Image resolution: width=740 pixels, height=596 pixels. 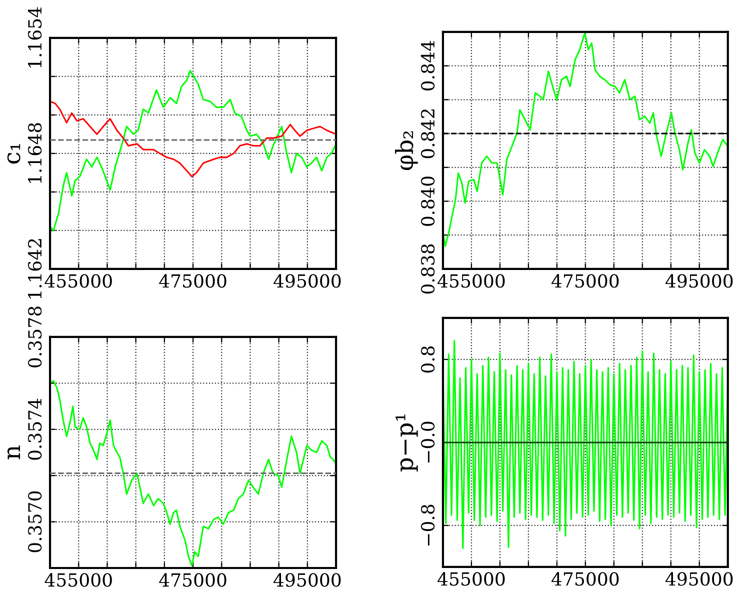 What do you see at coordinates (35, 37) in the screenshot?
I see `y-tick-label: 1.1654` at bounding box center [35, 37].